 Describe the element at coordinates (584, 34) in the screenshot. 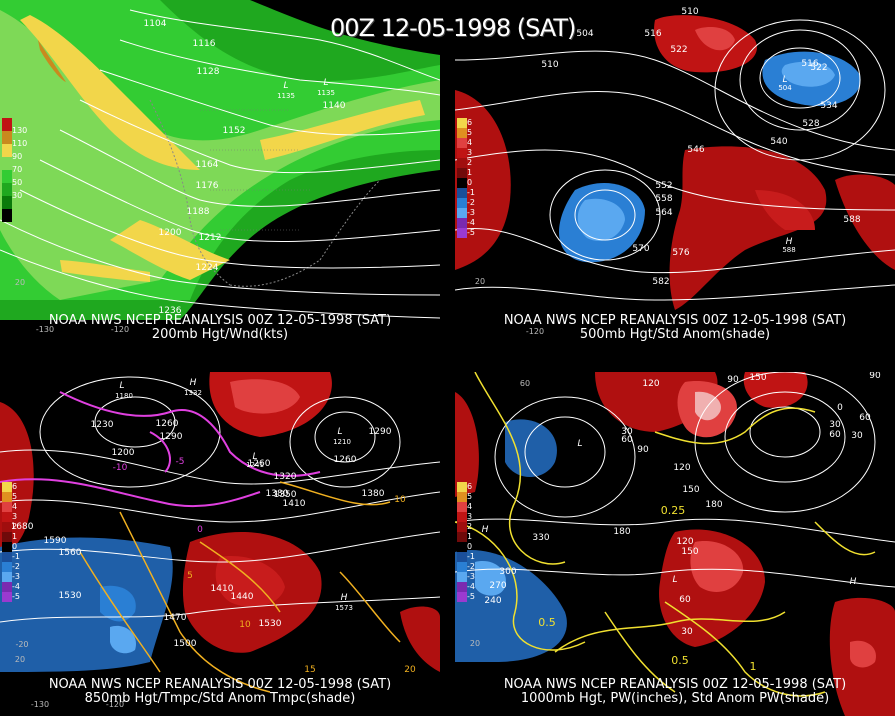

I see `contour-label-504: 504` at that location.